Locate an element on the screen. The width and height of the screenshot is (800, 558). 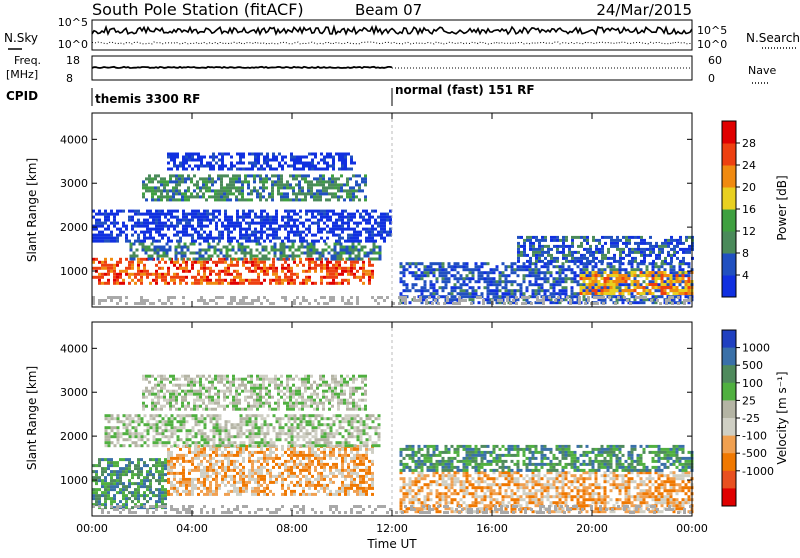
cpid-label: CPID is located at coordinates (22, 96).